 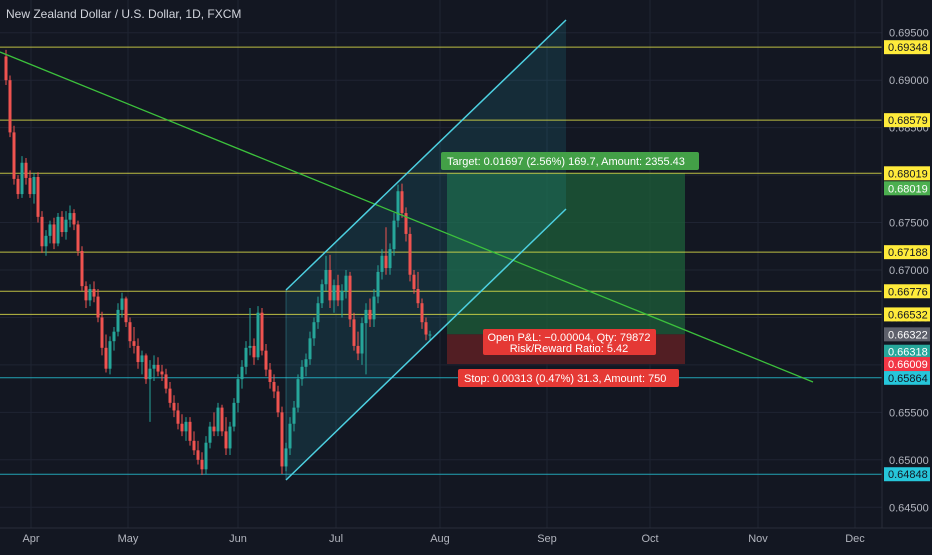 I want to click on target-label-box, so click(x=570, y=161).